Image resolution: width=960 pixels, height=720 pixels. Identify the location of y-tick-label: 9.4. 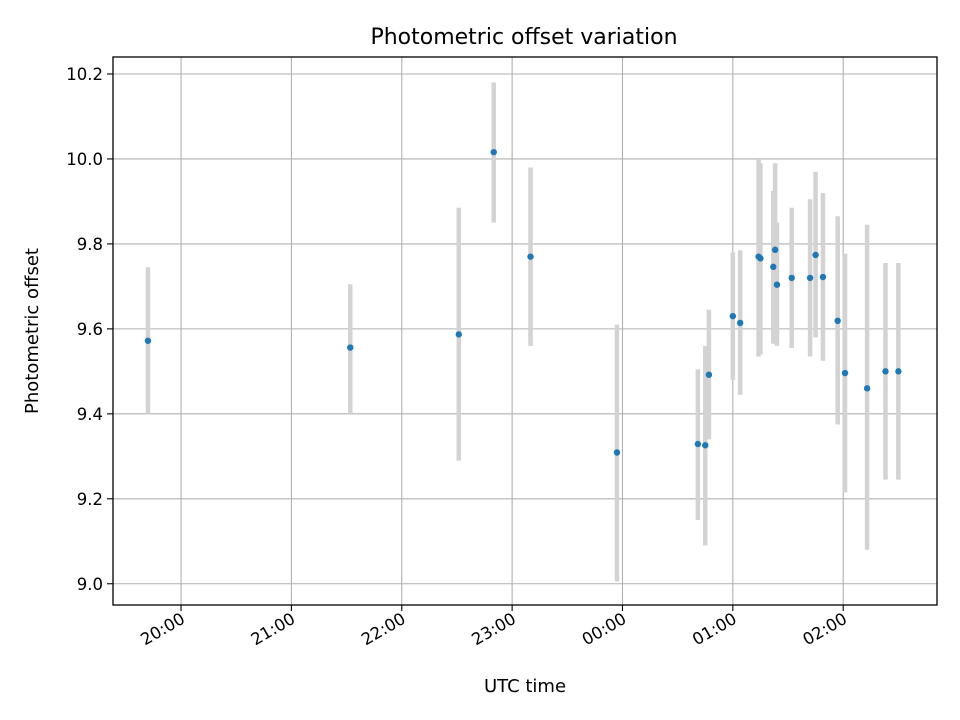
(90, 414).